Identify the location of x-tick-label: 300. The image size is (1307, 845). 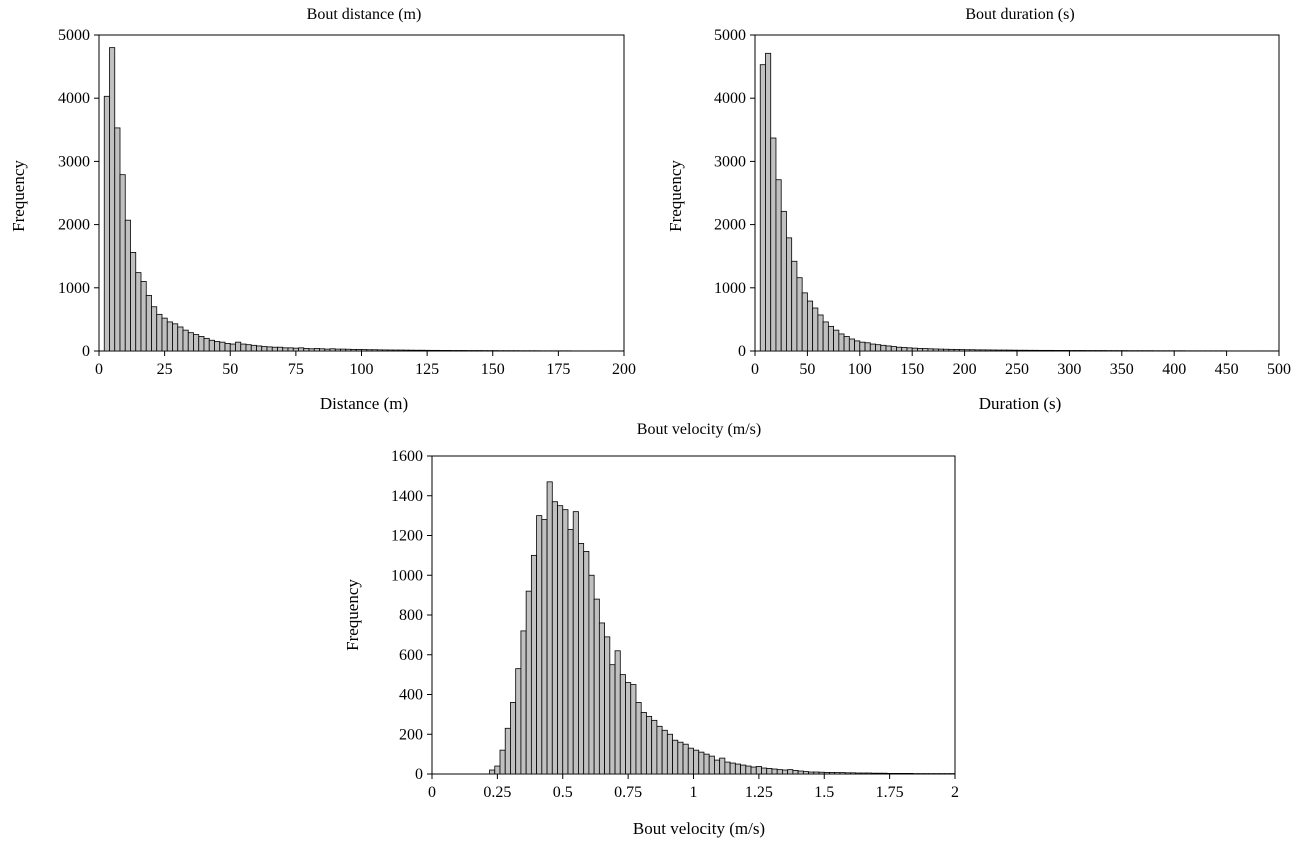
(1069, 369).